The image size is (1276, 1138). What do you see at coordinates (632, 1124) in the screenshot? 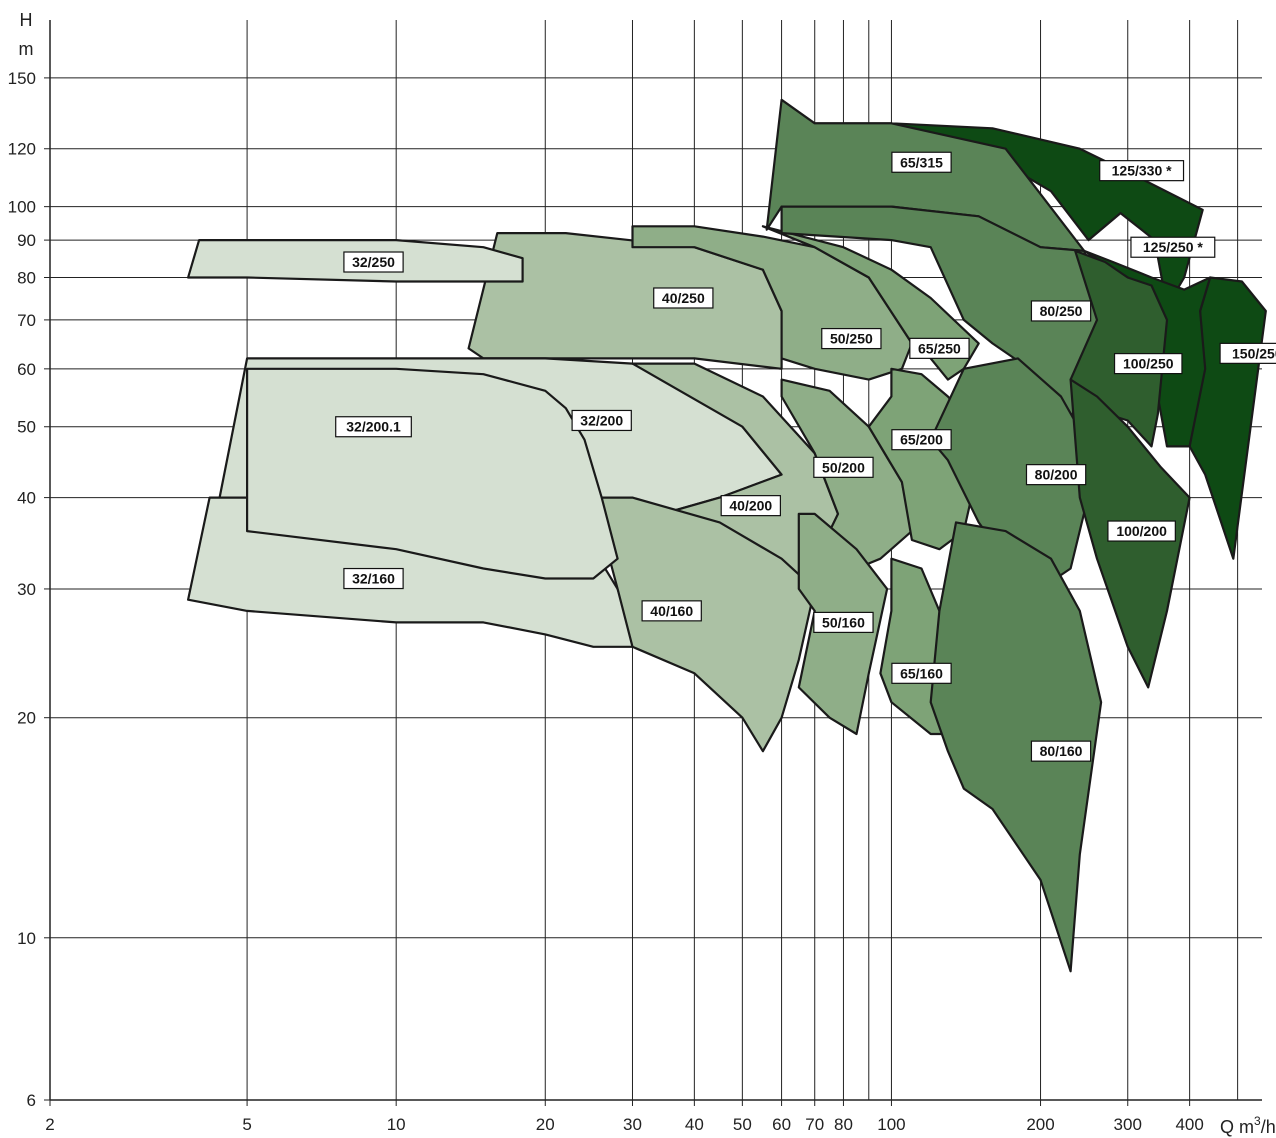
I see `x-tick-label: 30` at bounding box center [632, 1124].